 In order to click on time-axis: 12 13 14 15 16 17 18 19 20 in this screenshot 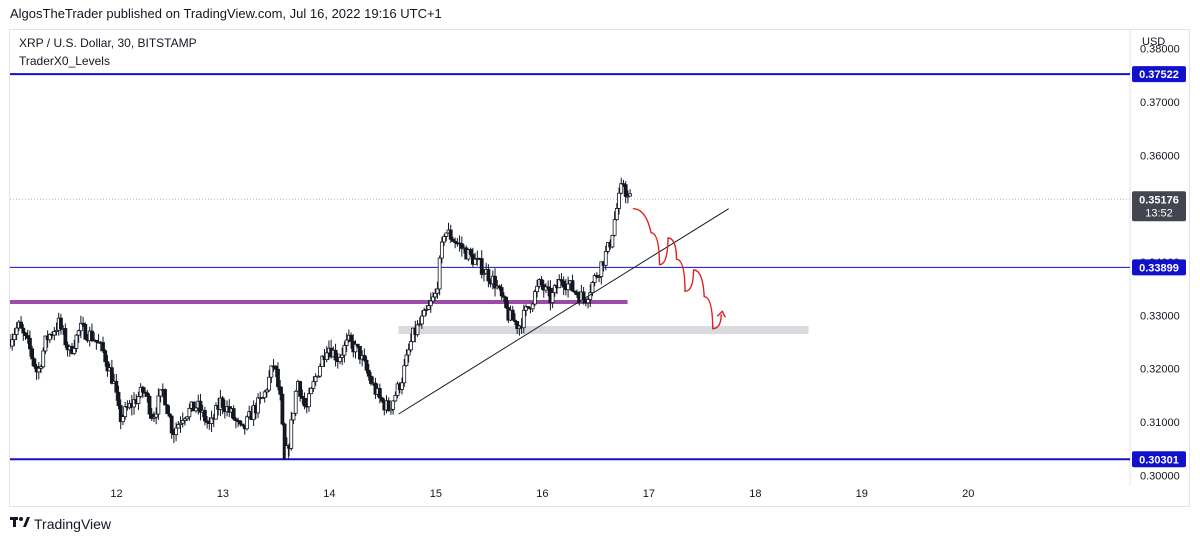, I will do `click(542, 494)`.